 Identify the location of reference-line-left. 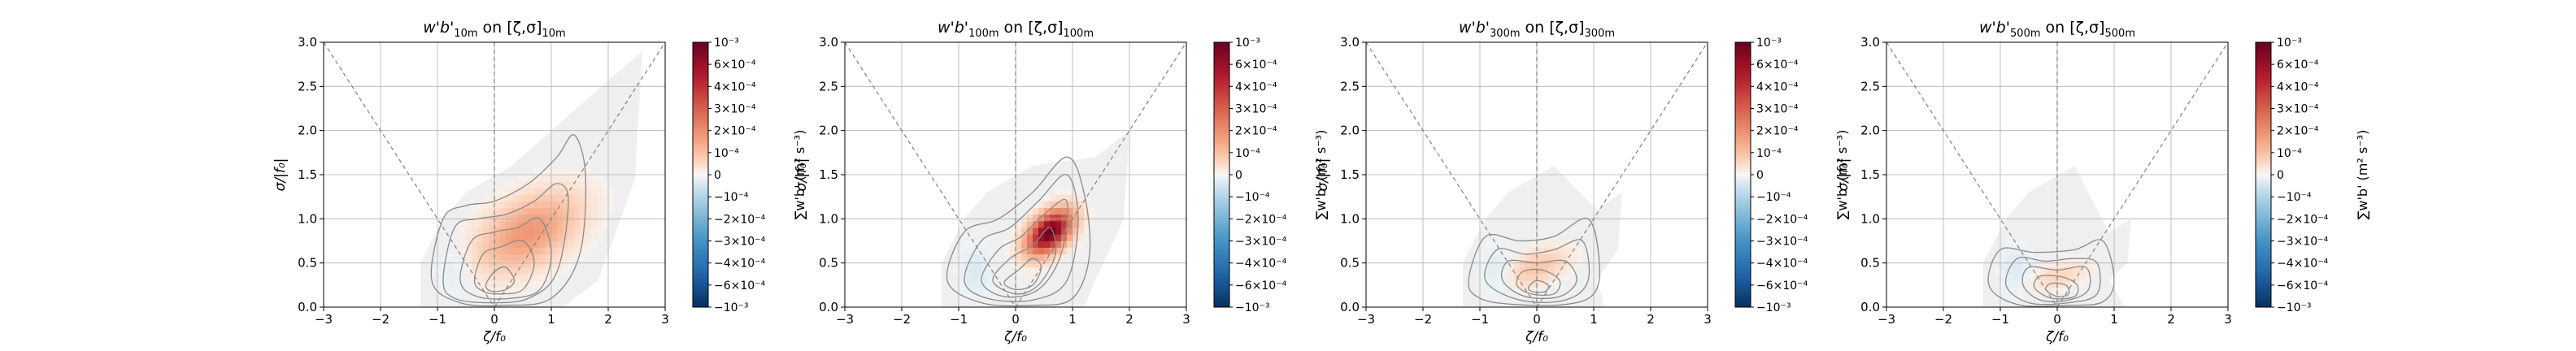
(930, 174).